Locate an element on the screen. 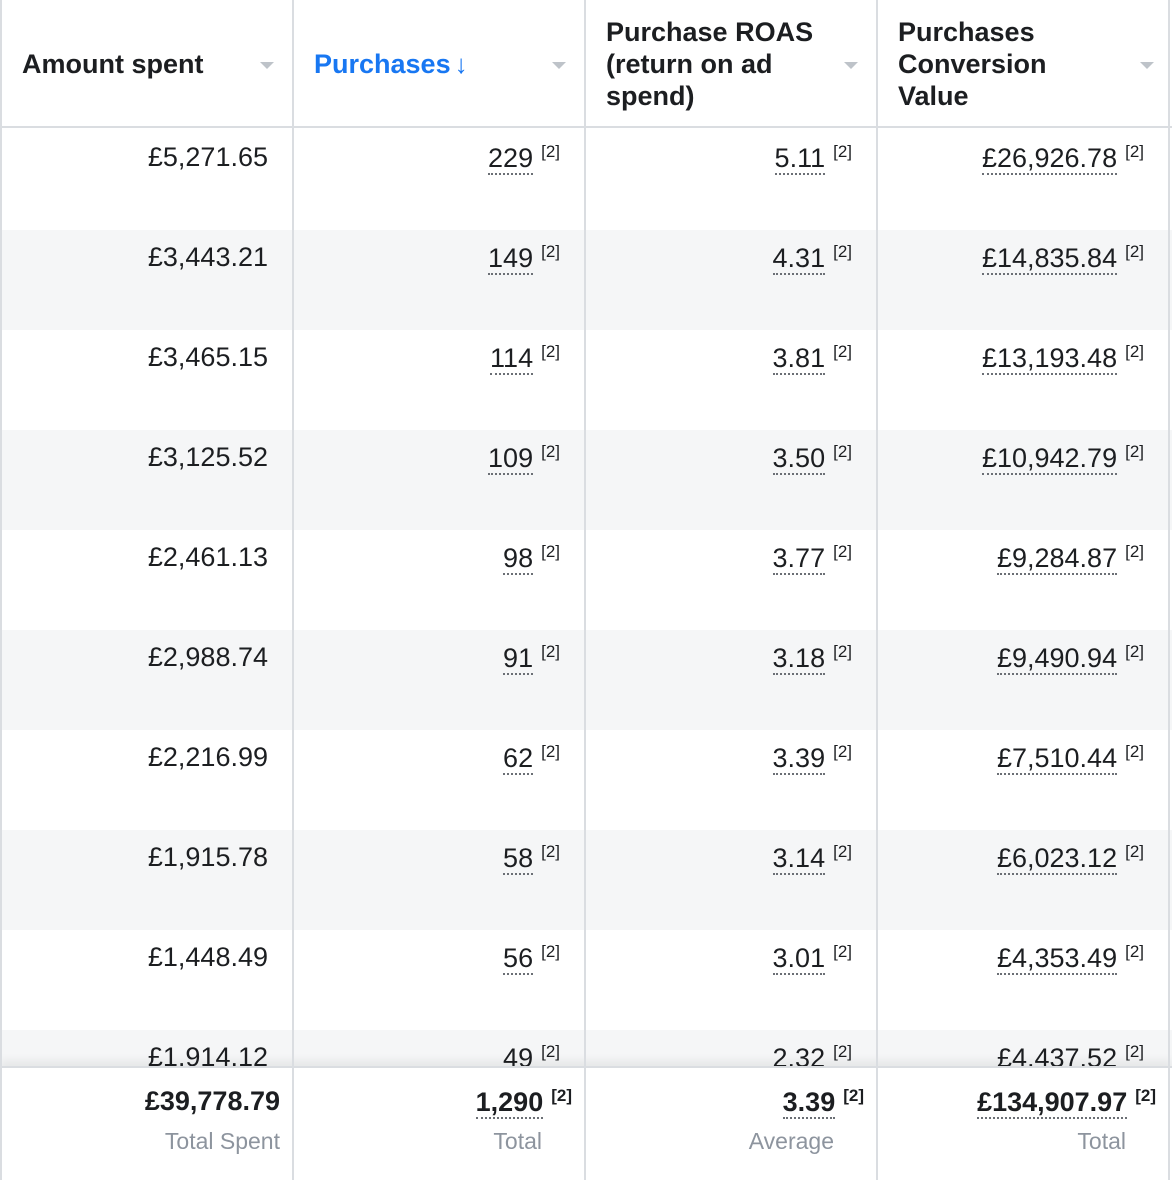 The height and width of the screenshot is (1182, 1172). conversion-value: £26,926.78 is located at coordinates (1049, 159).